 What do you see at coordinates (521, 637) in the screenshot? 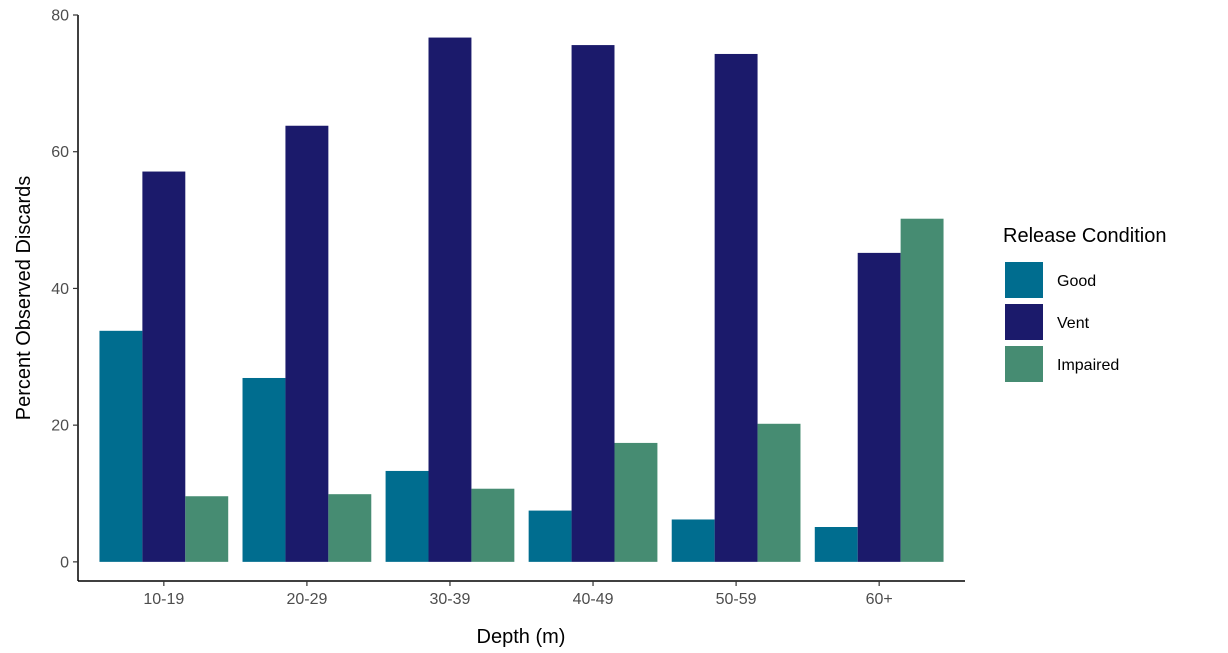
I see `x-axis-title: Depth (m)` at bounding box center [521, 637].